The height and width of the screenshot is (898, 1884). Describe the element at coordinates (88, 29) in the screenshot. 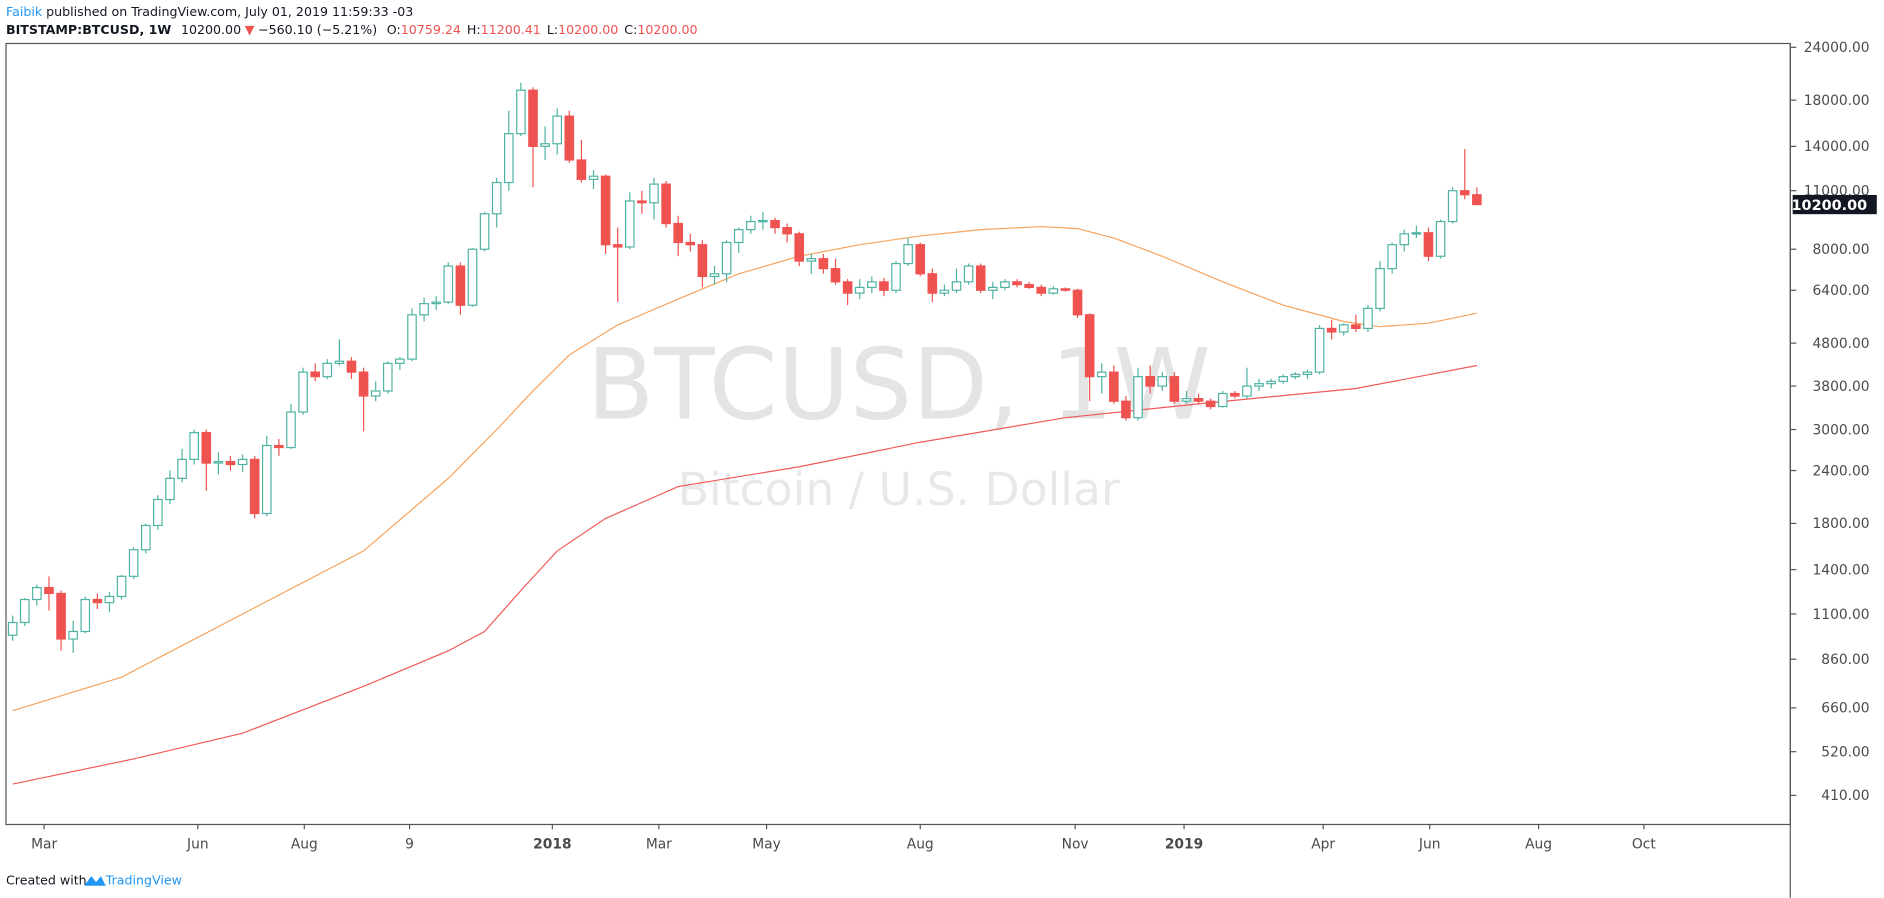

I see `symbol: BITSTAMP:BTCUSD, 1W` at that location.